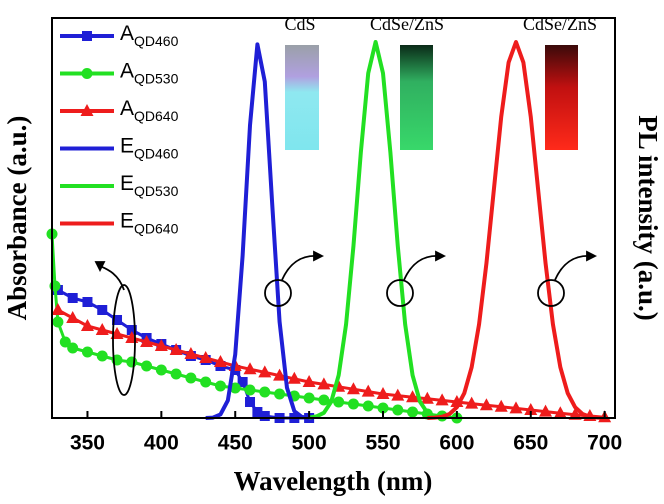 This screenshot has width=664, height=504. What do you see at coordinates (149, 222) in the screenshot?
I see `legend-label: EQD640` at bounding box center [149, 222].